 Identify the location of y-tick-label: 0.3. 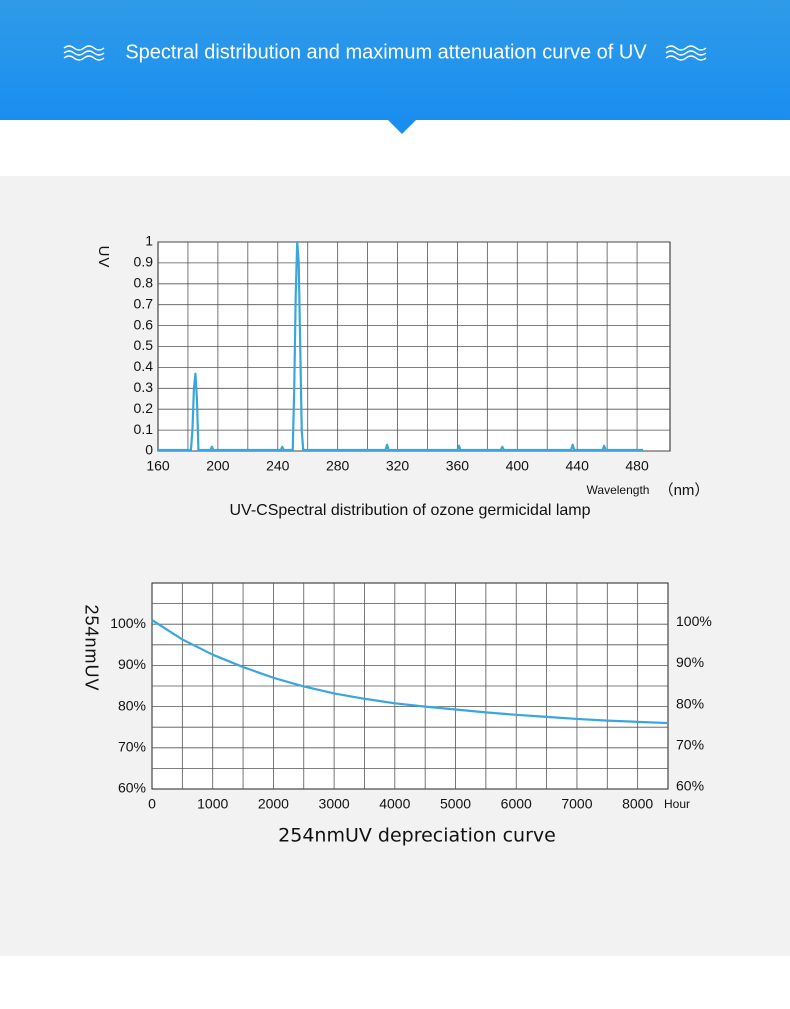
(144, 387).